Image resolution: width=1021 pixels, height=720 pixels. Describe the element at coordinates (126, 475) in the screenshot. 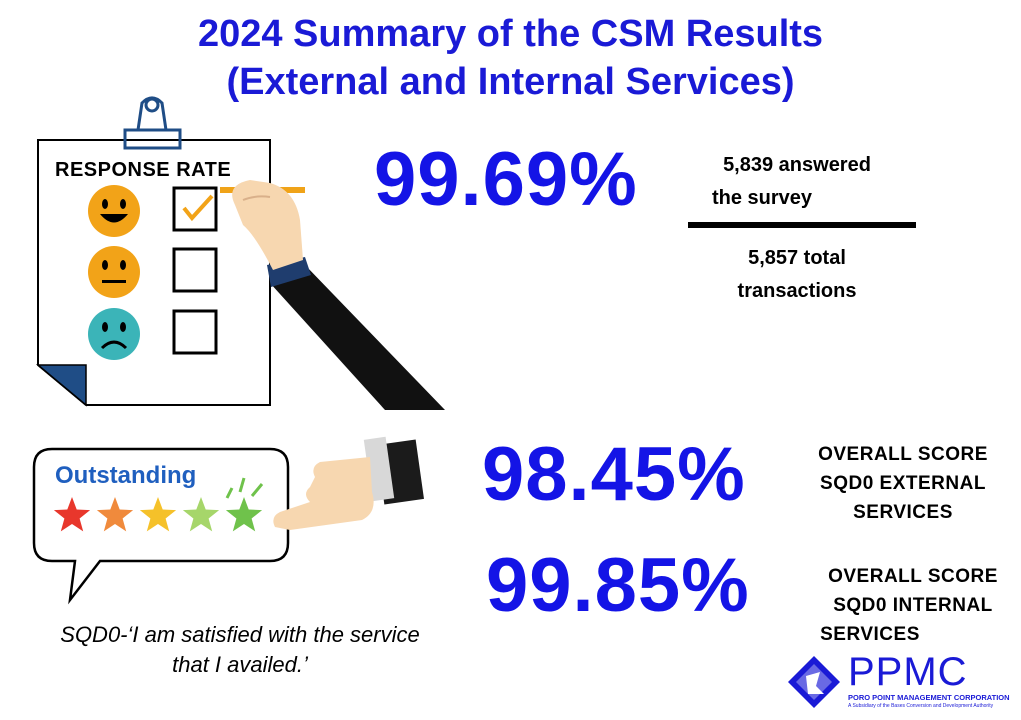

I see `rating-label: Outstanding` at that location.